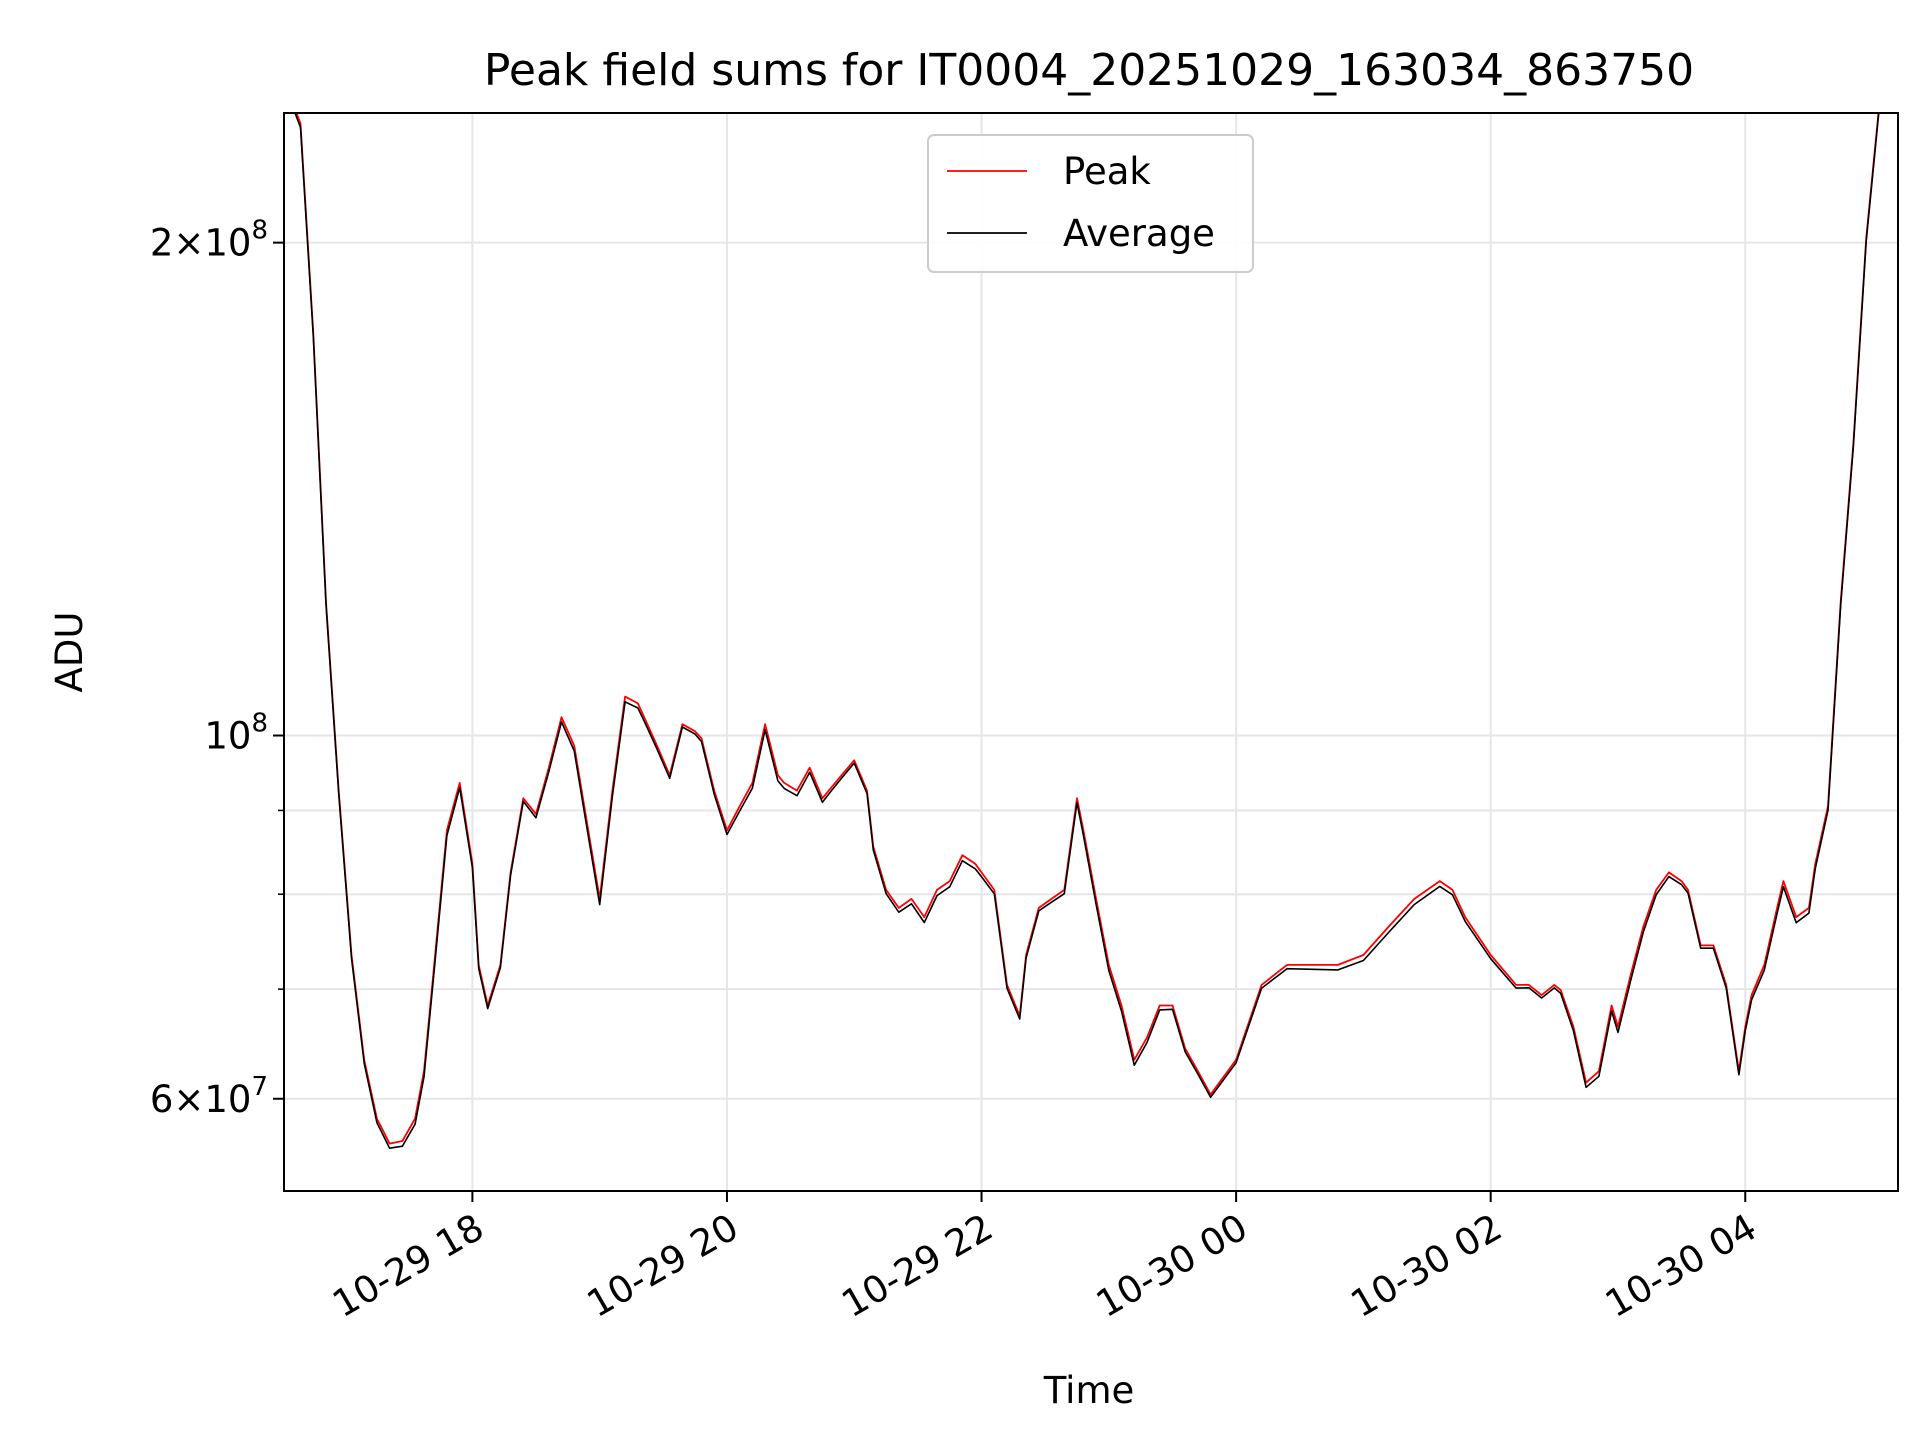 The image size is (1920, 1440). Describe the element at coordinates (217, 668) in the screenshot. I see `y-axis-ticks: 6×107 108 2×108` at that location.